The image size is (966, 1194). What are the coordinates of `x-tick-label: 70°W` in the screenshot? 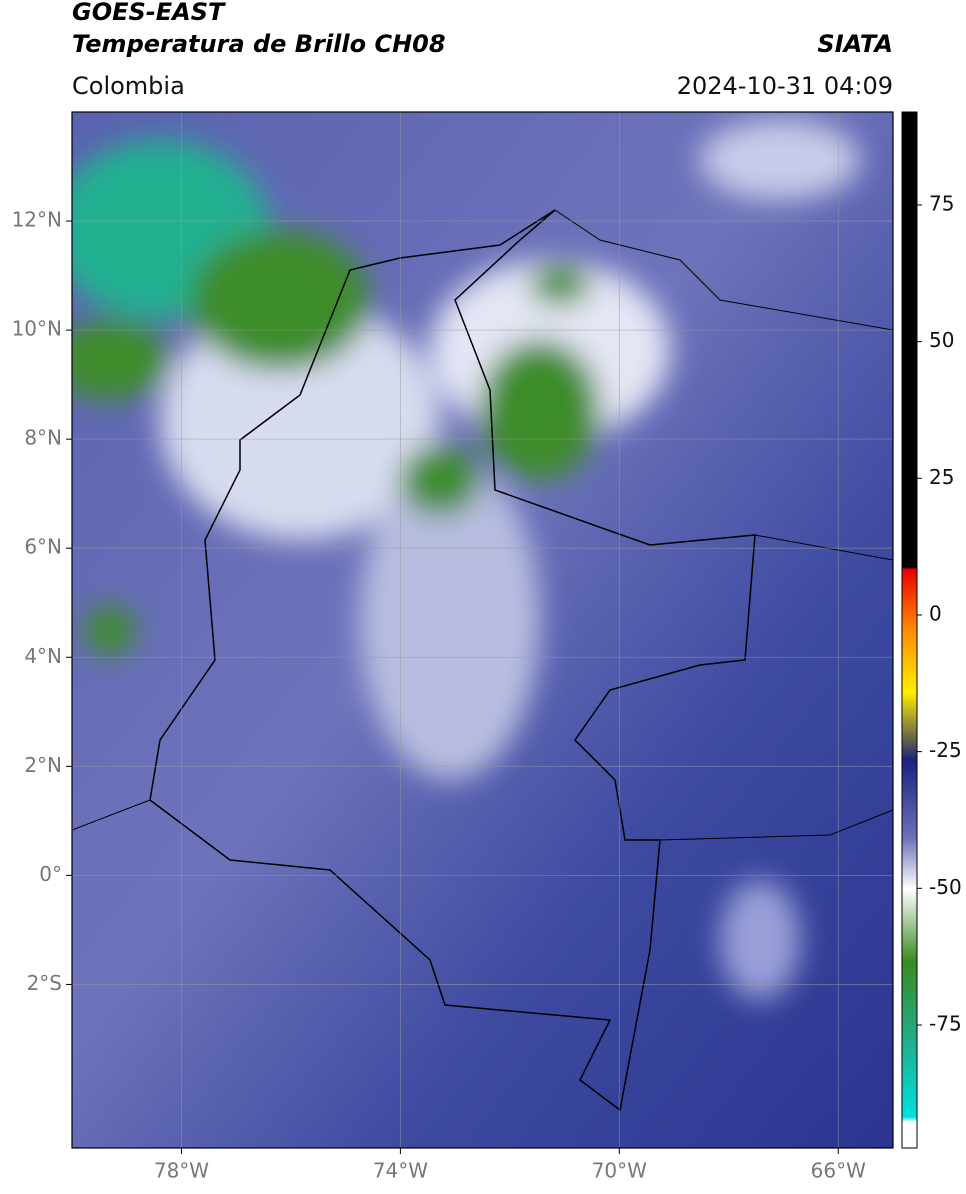 It's located at (619, 1171).